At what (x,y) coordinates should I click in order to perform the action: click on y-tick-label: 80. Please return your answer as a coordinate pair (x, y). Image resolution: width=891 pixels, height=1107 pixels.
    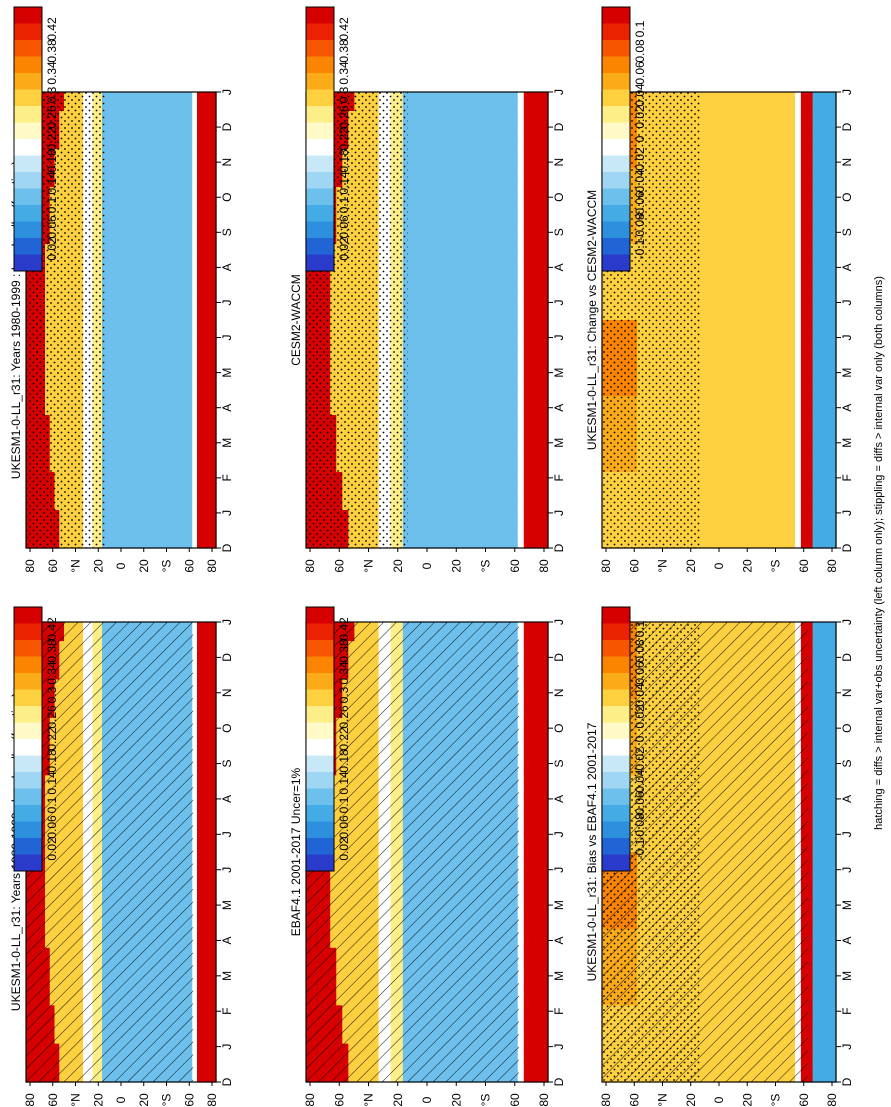
    Looking at the image, I should click on (212, 566).